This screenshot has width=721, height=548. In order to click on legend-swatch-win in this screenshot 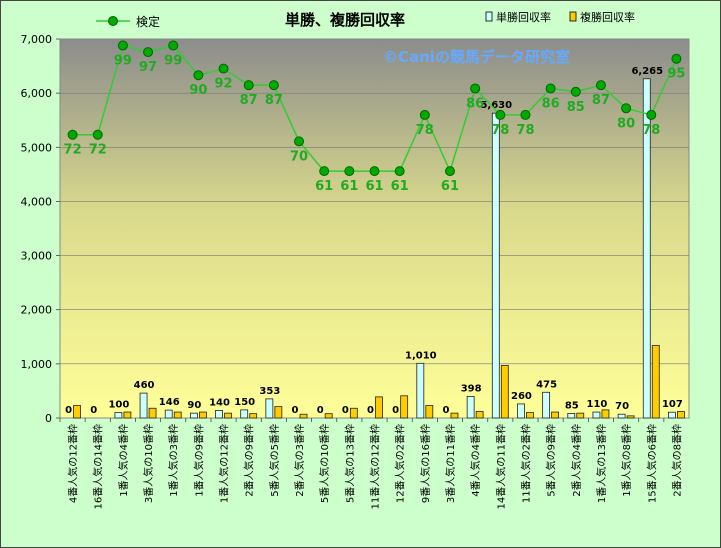, I will do `click(489, 16)`.